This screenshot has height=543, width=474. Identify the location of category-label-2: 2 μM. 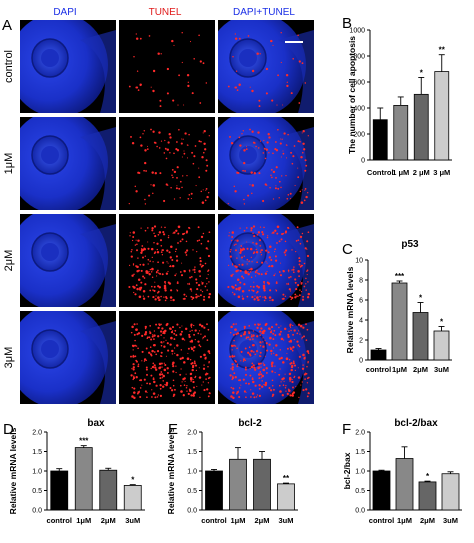
(421, 172).